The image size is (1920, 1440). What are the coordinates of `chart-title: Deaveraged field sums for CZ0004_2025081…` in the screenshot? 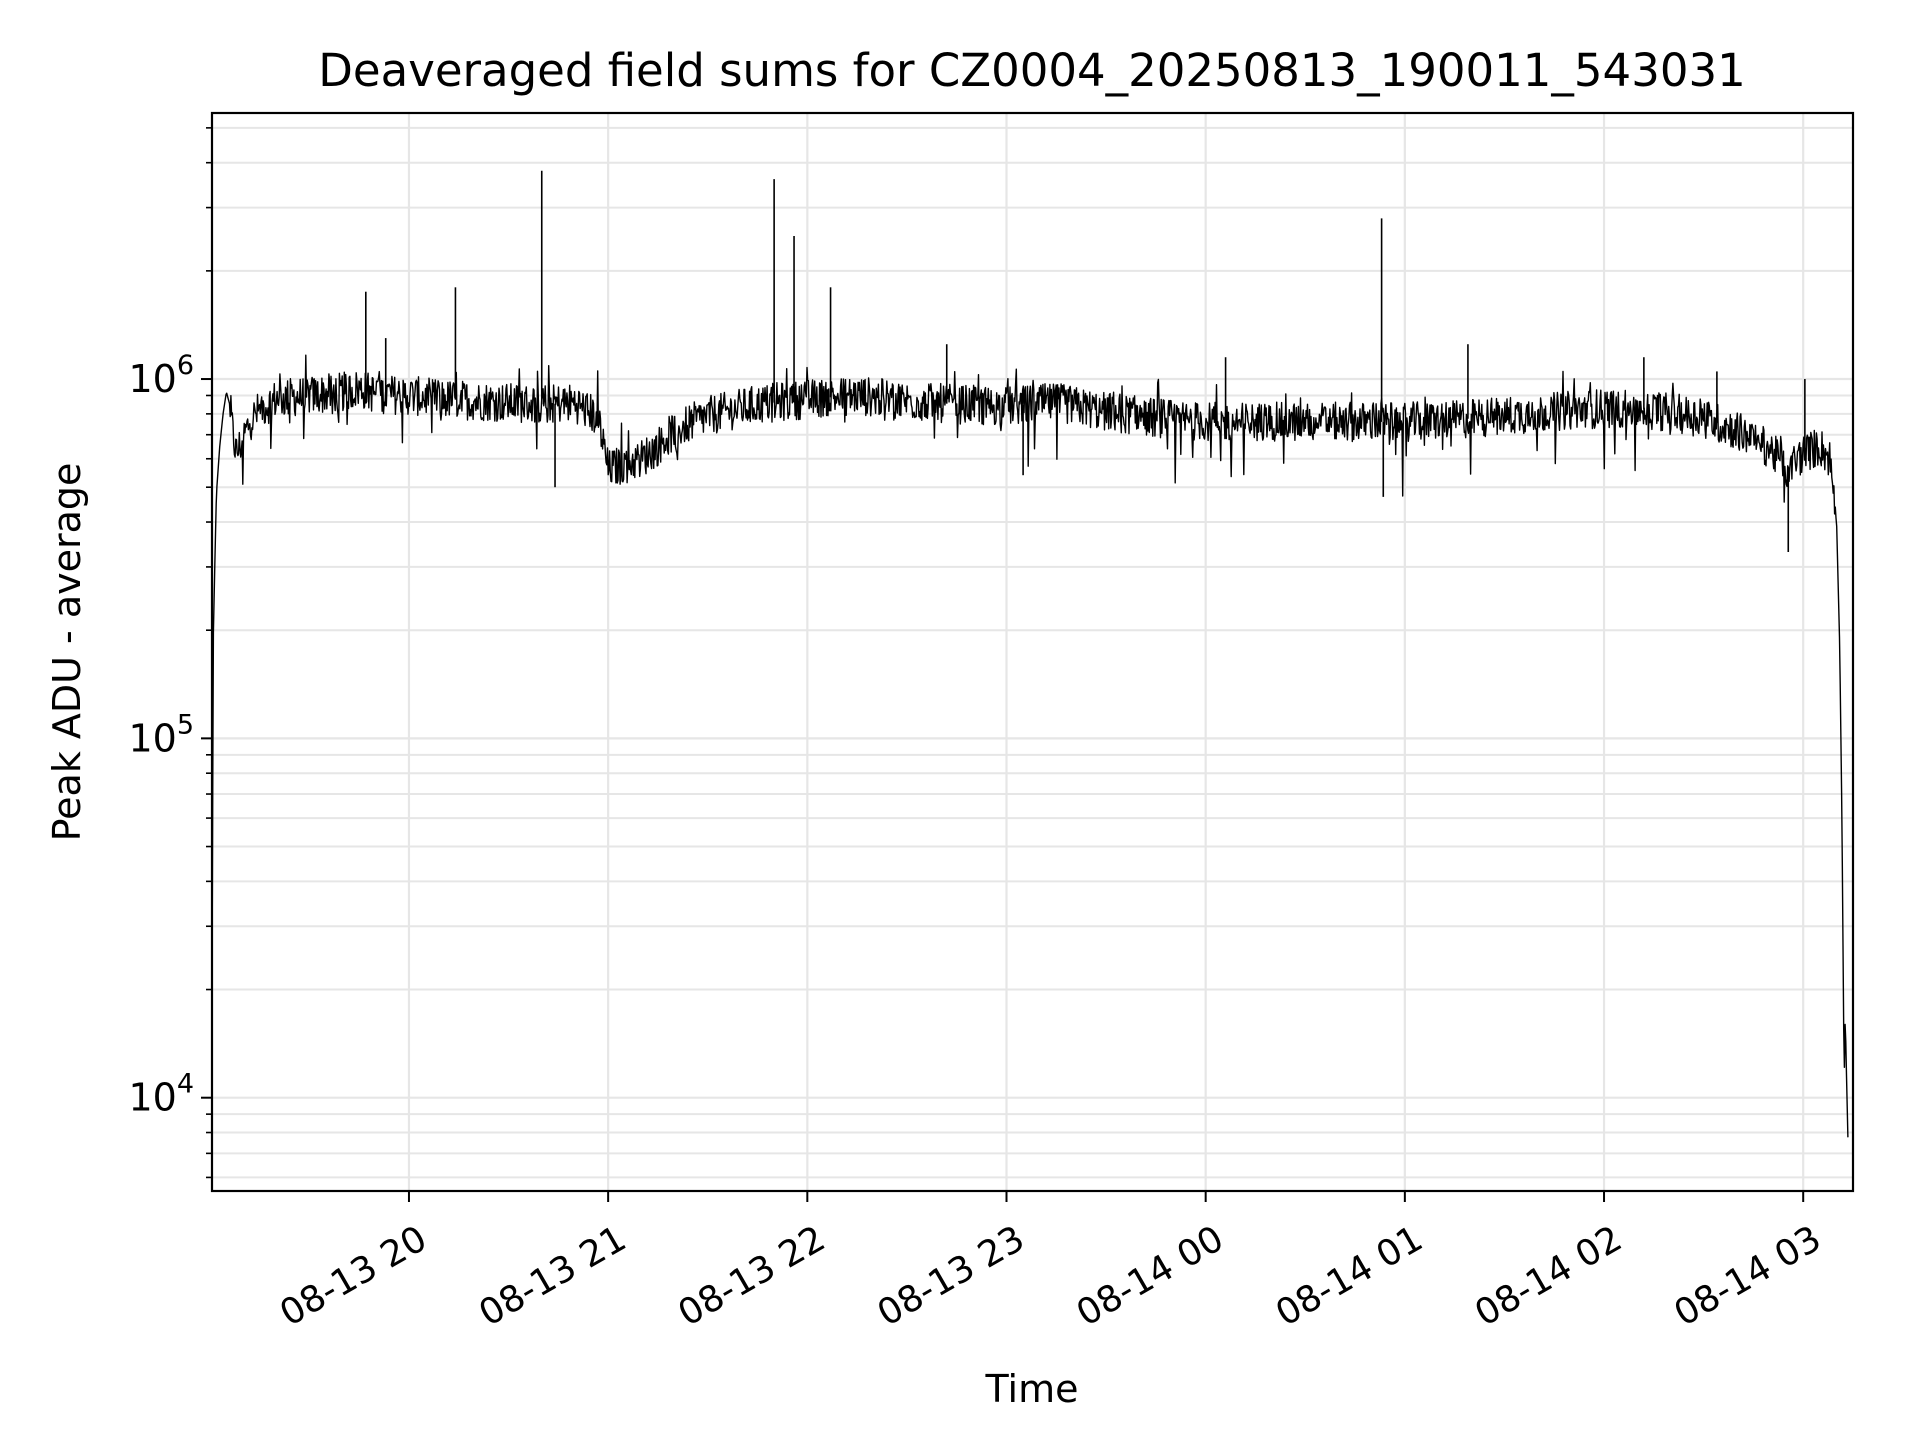 It's located at (1031, 70).